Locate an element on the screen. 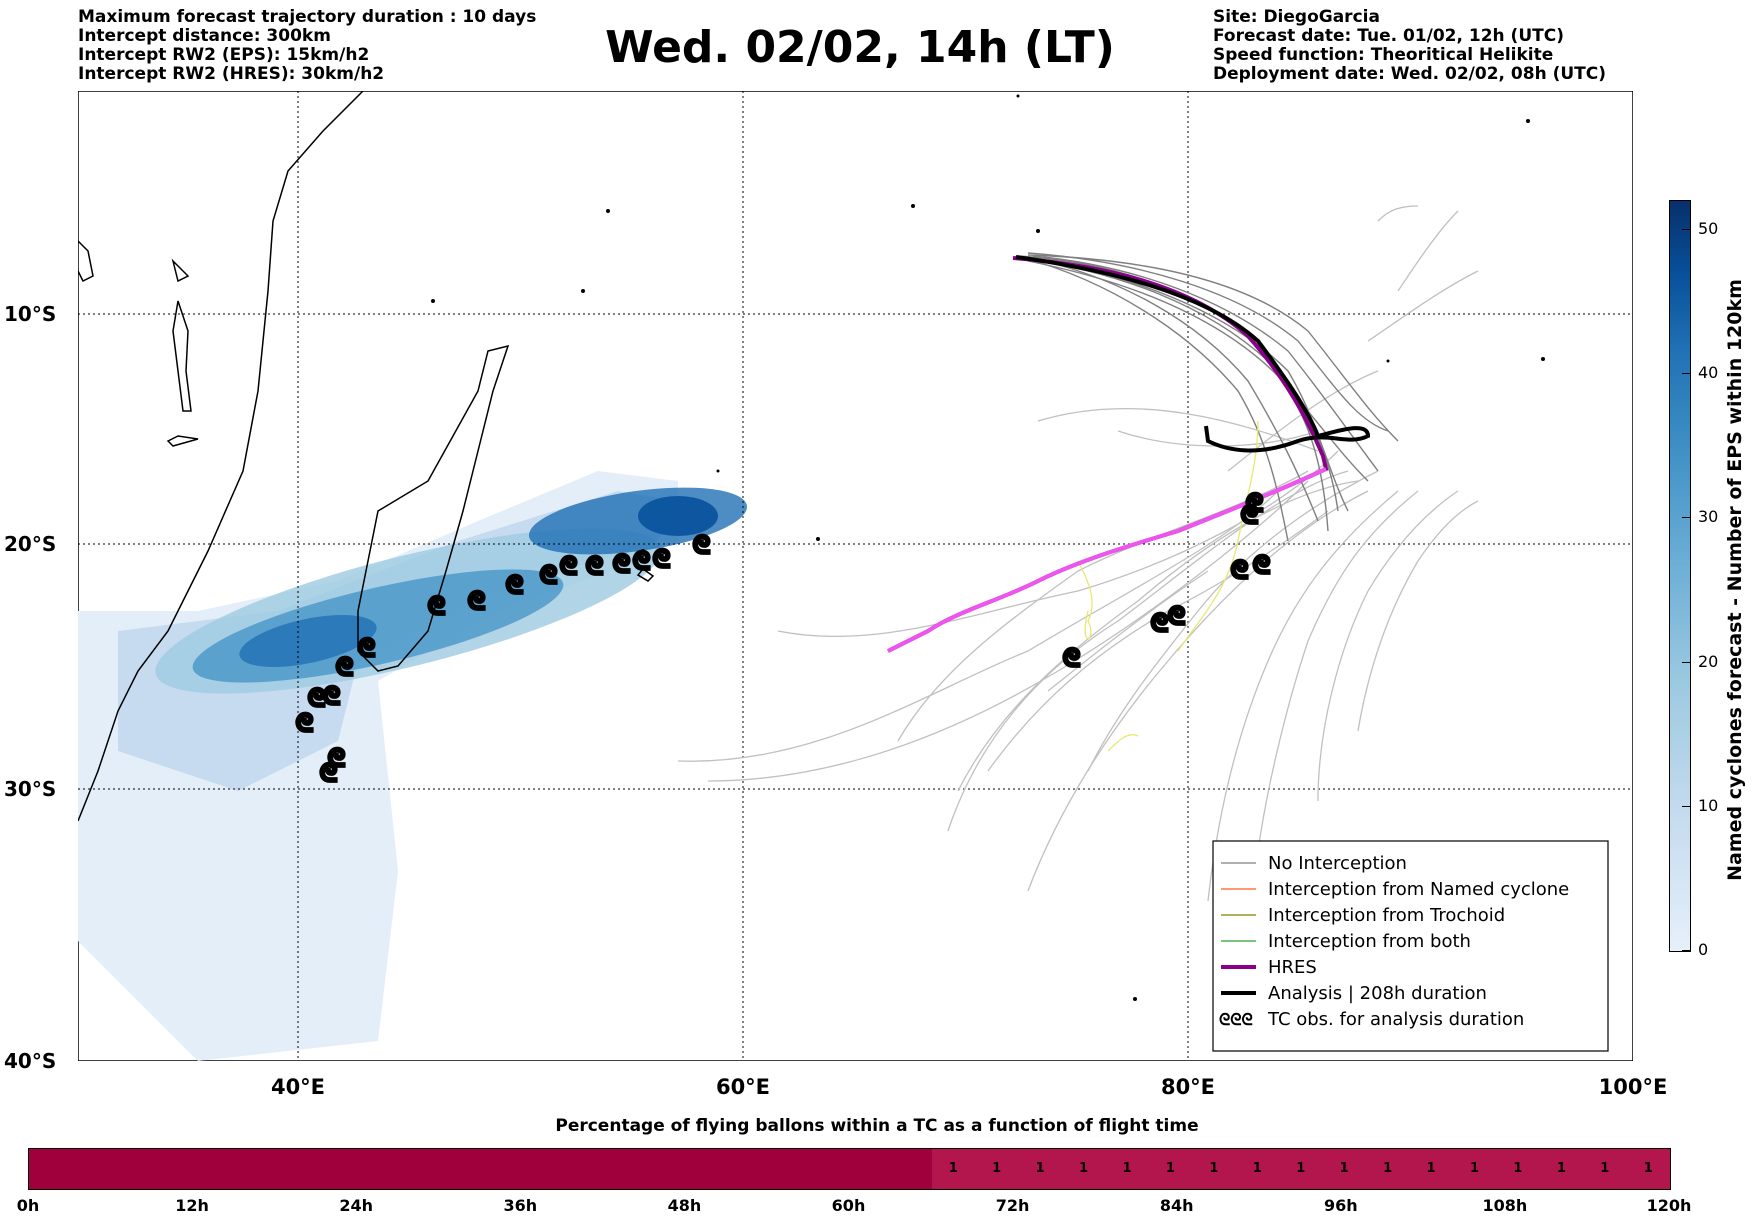 Image resolution: width=1754 pixels, height=1223 pixels. trochoid-traces is located at coordinates (1168, 586).